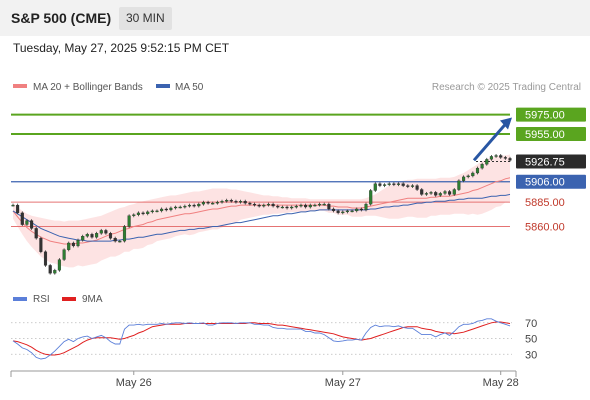  Describe the element at coordinates (343, 383) in the screenshot. I see `x-tick-label: May 27` at that location.